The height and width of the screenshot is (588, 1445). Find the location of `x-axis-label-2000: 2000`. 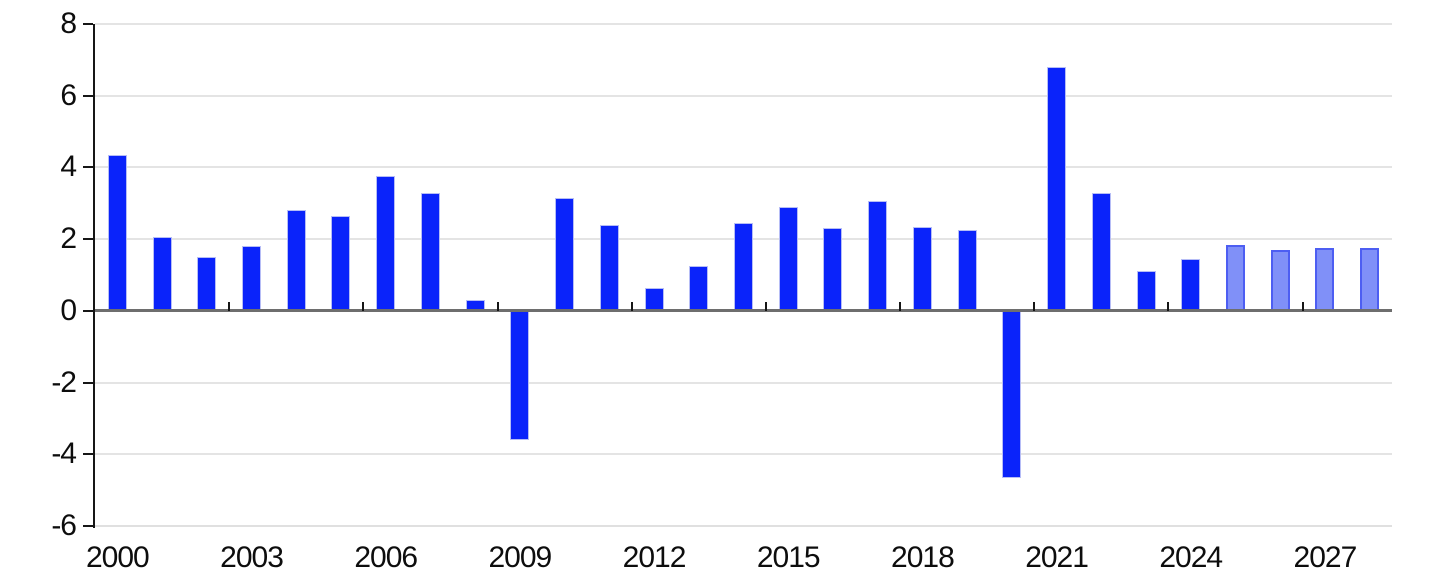

x-axis-label-2000: 2000 is located at coordinates (117, 557).